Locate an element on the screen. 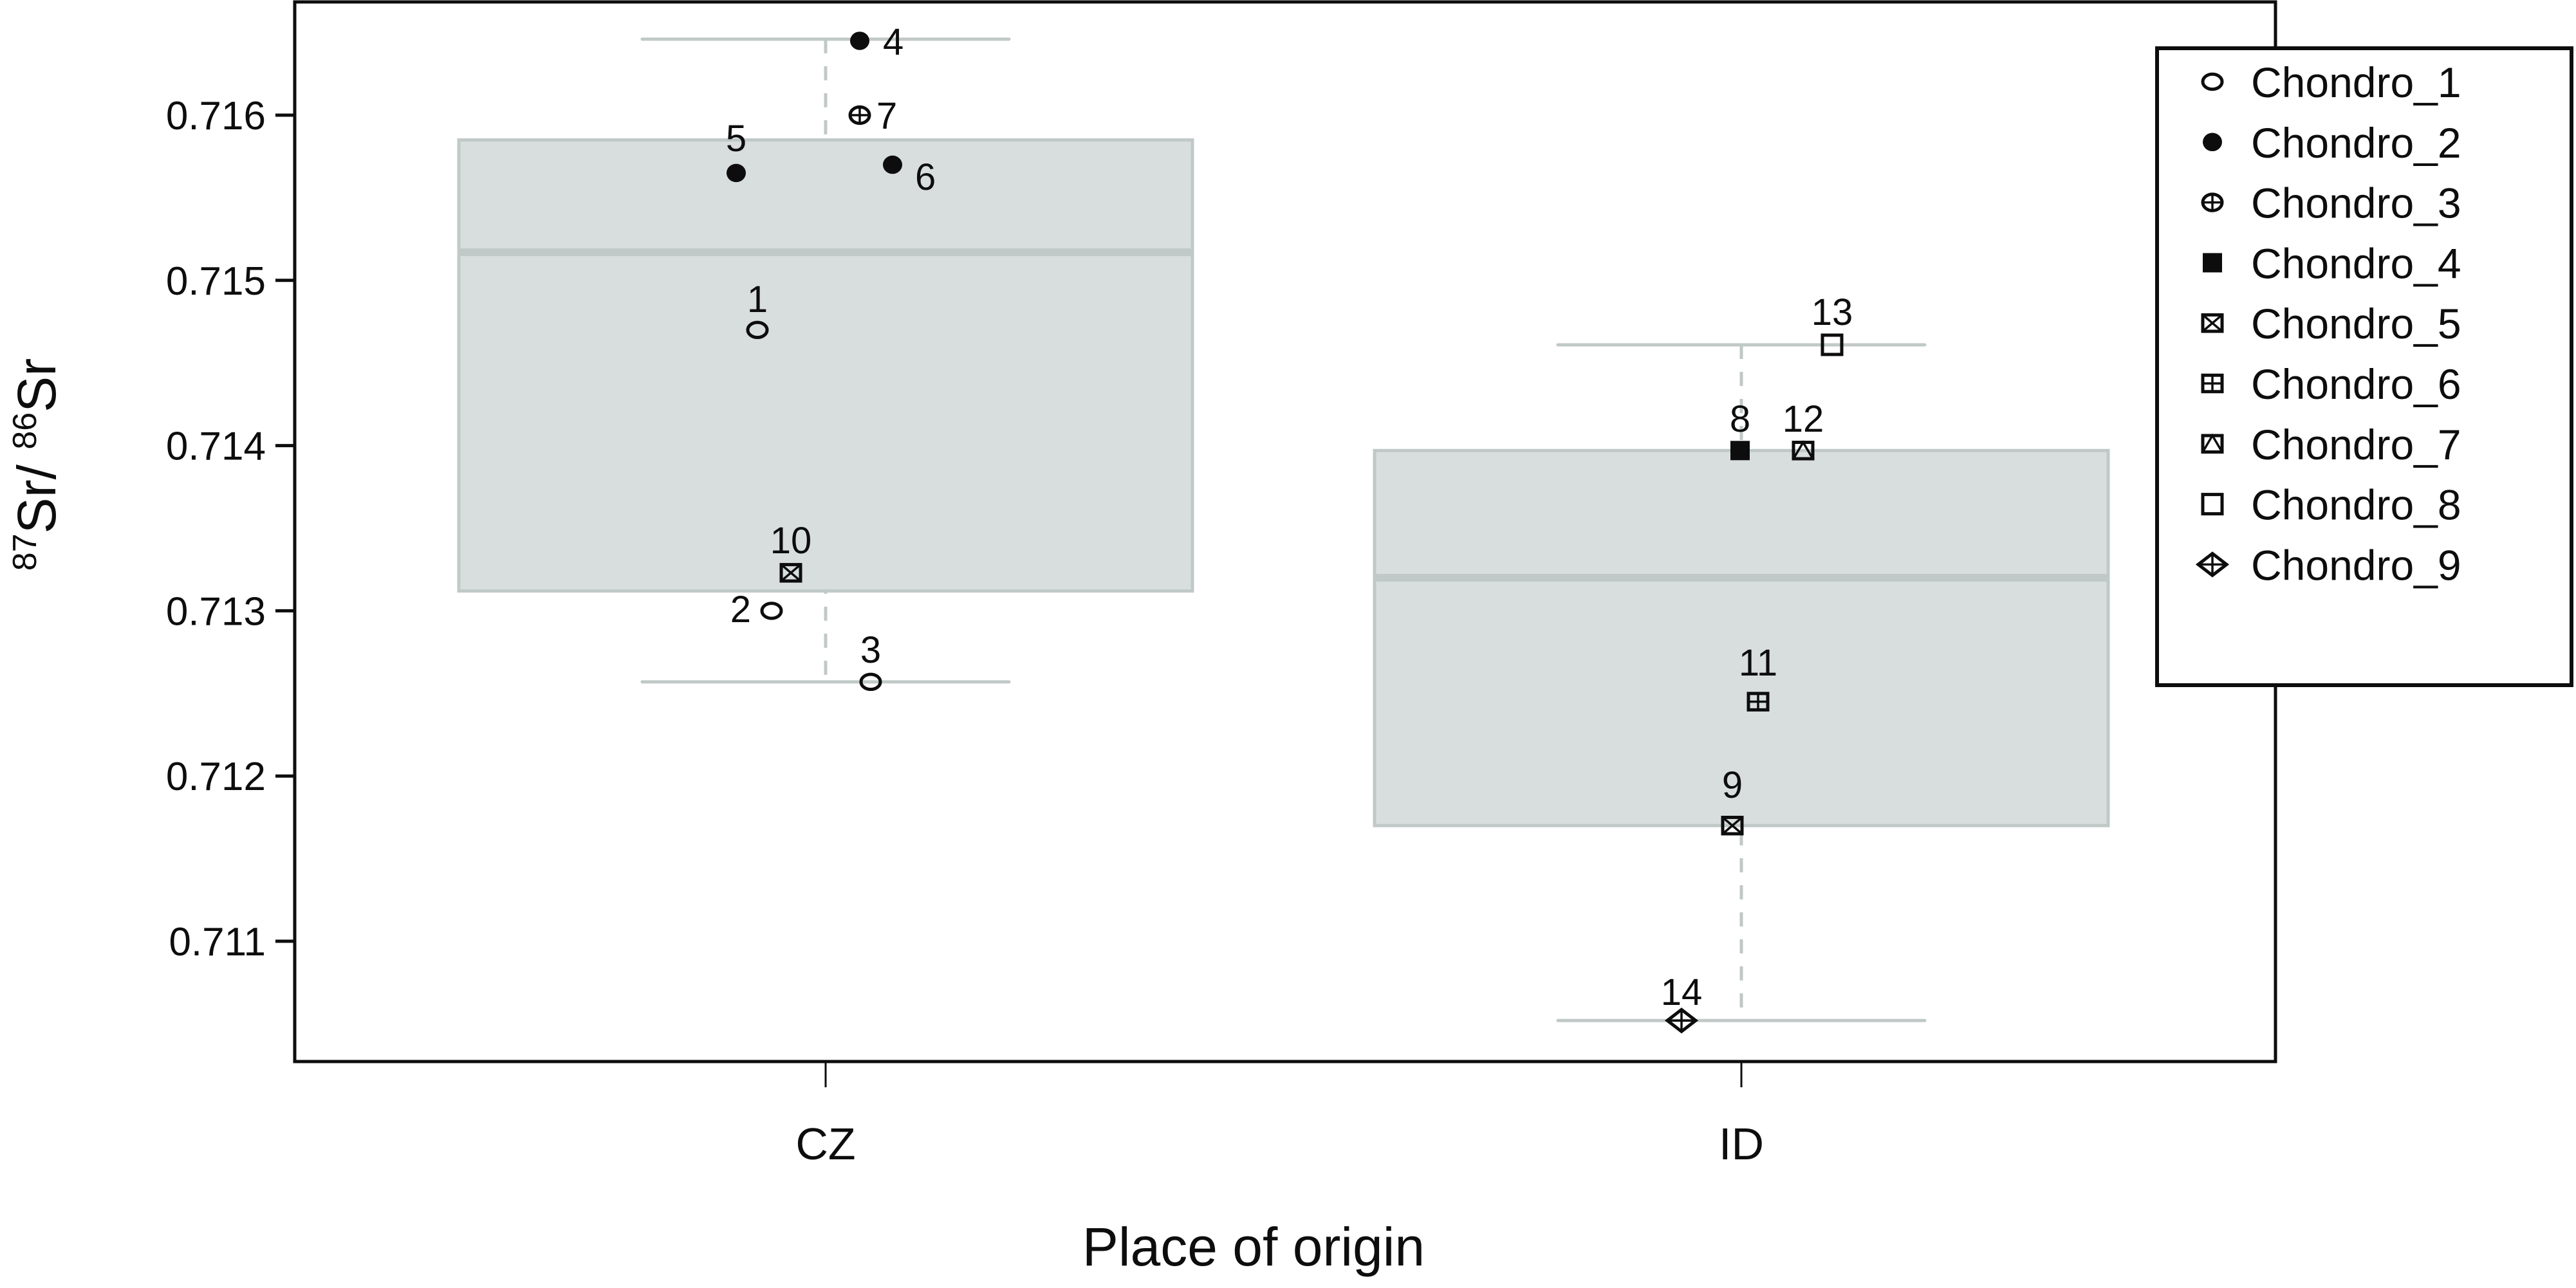 The height and width of the screenshot is (1288, 2576). square-triangle-icon is located at coordinates (1804, 450).